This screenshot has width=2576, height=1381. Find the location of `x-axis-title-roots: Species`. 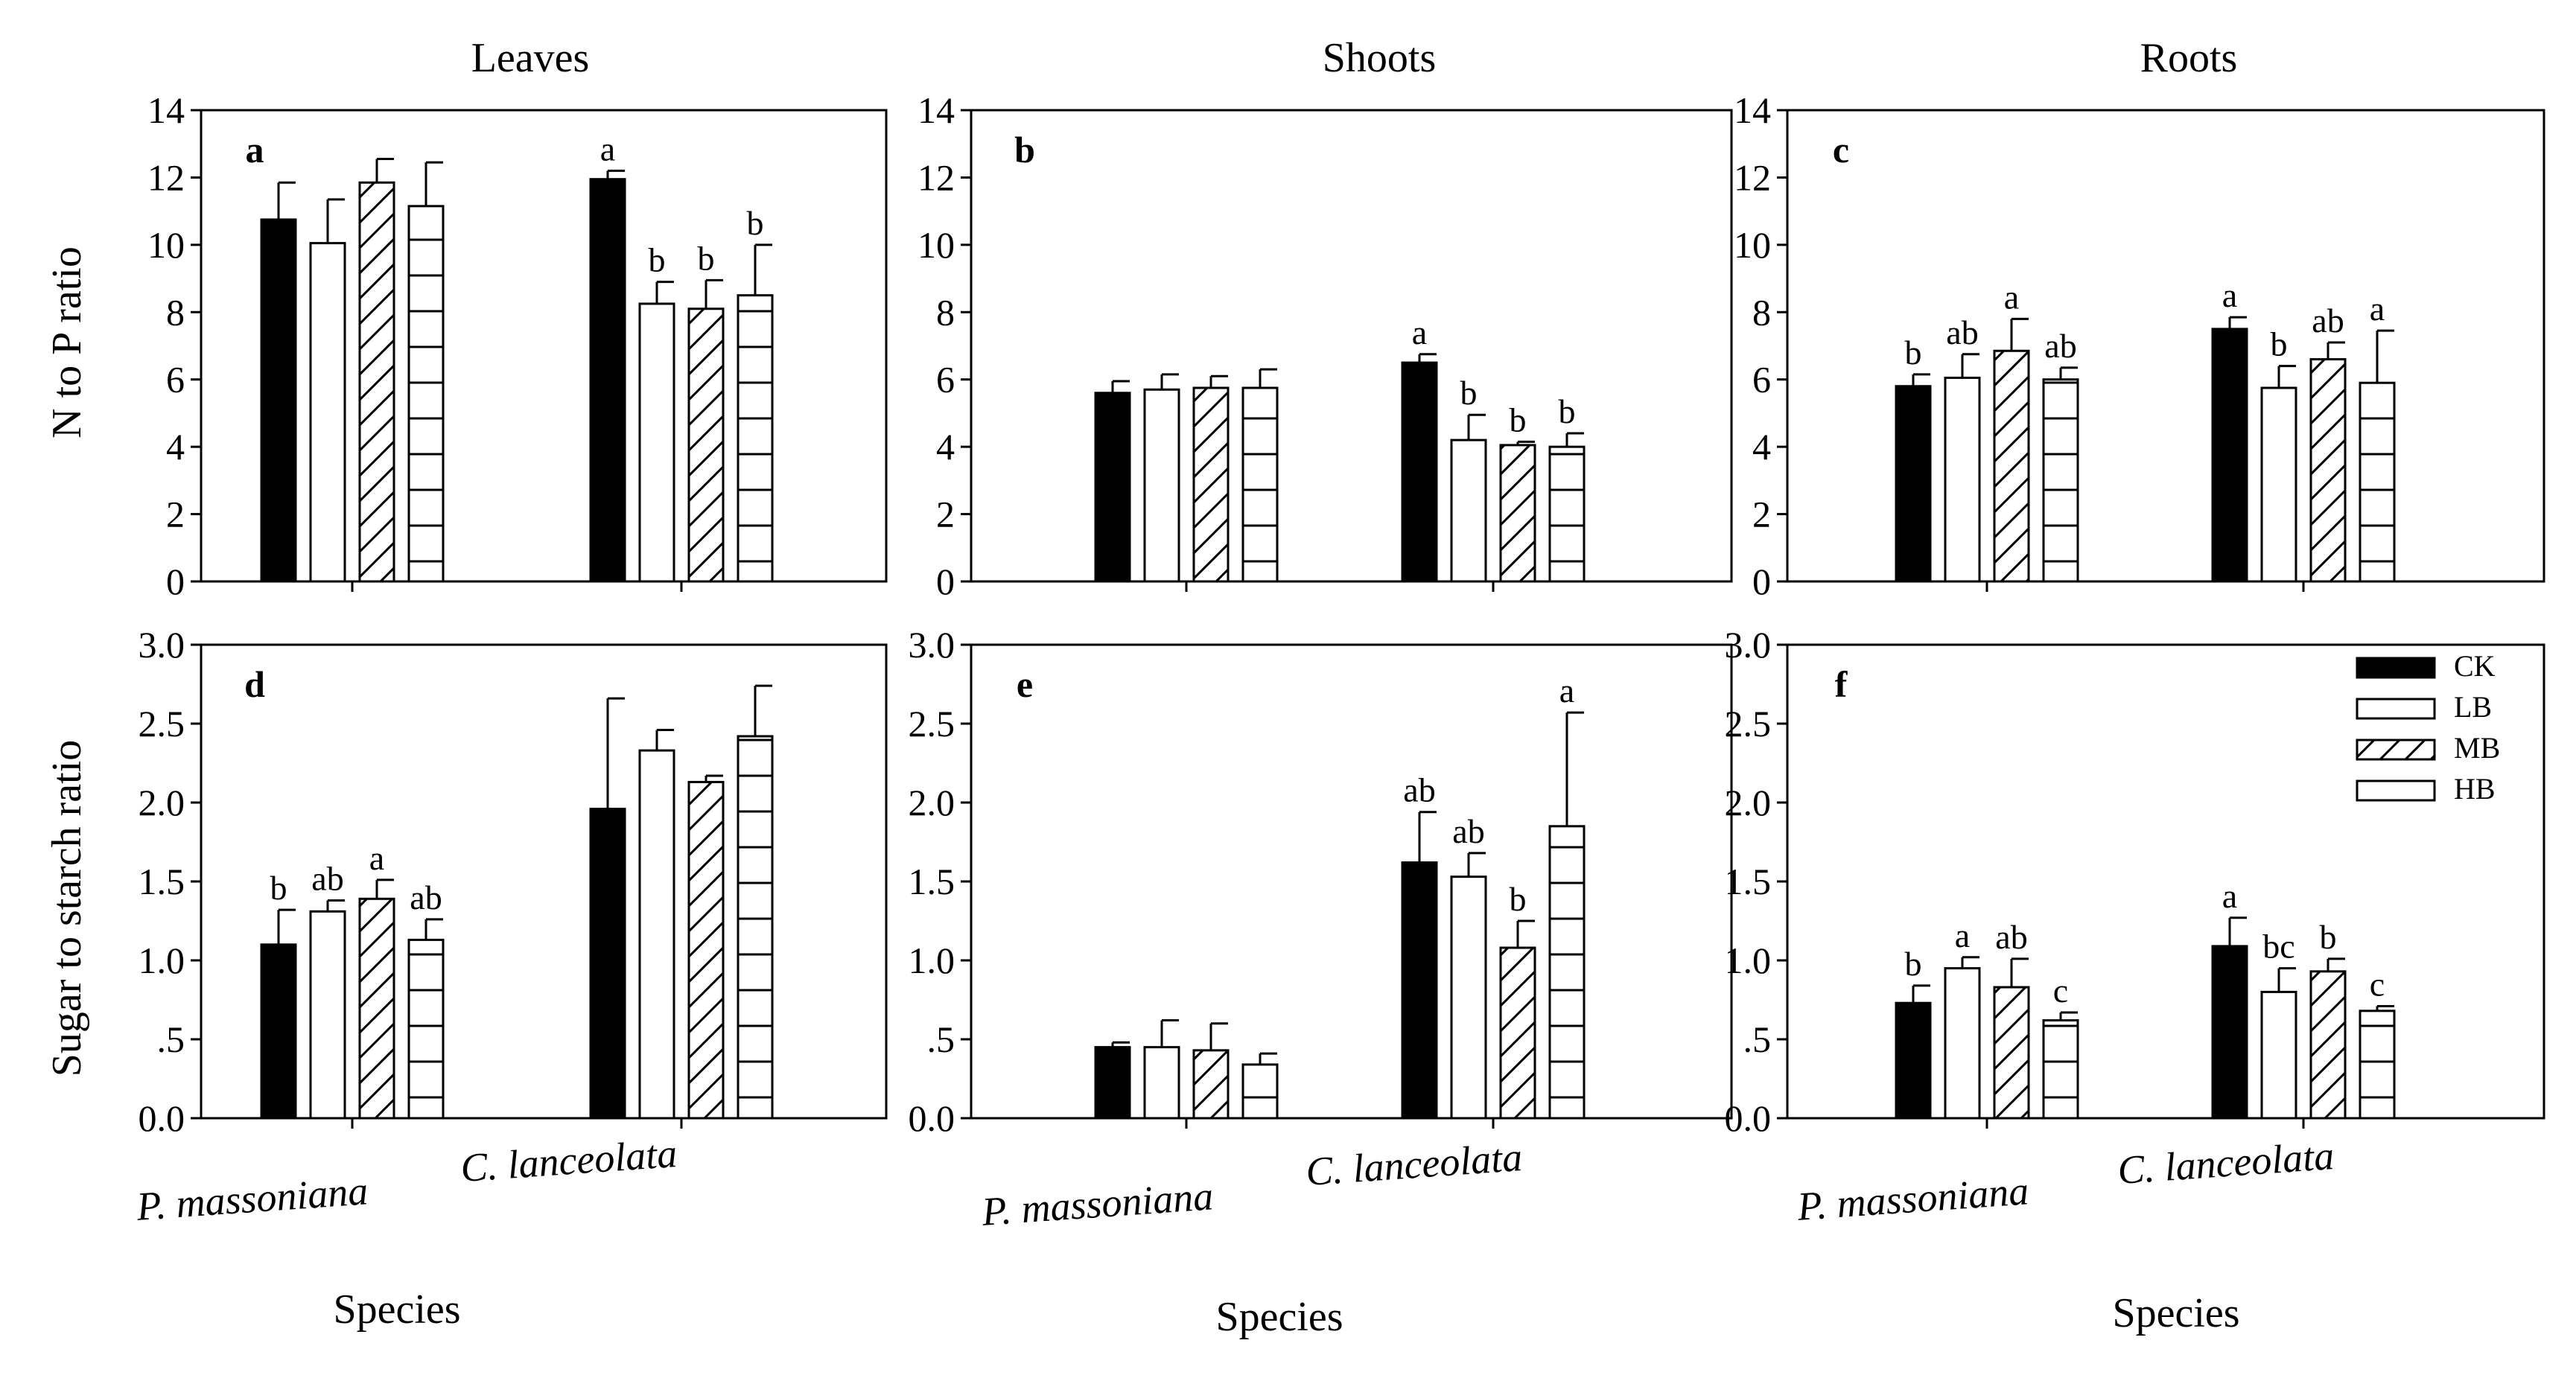

x-axis-title-roots: Species is located at coordinates (2175, 1313).